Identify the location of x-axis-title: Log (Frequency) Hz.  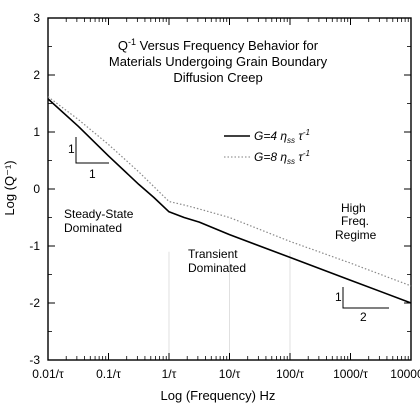
(218, 395).